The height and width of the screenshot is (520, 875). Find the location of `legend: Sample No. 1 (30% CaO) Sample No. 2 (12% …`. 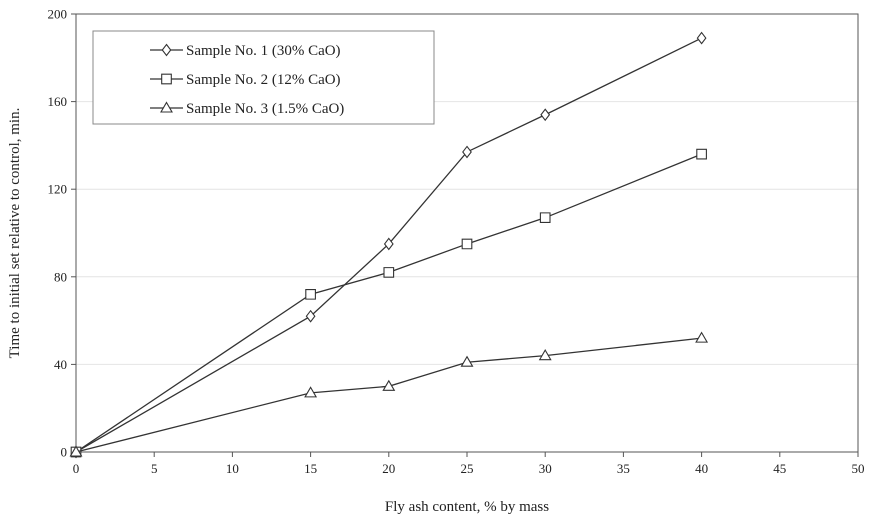

legend: Sample No. 1 (30% CaO) Sample No. 2 (12% … is located at coordinates (263, 77).